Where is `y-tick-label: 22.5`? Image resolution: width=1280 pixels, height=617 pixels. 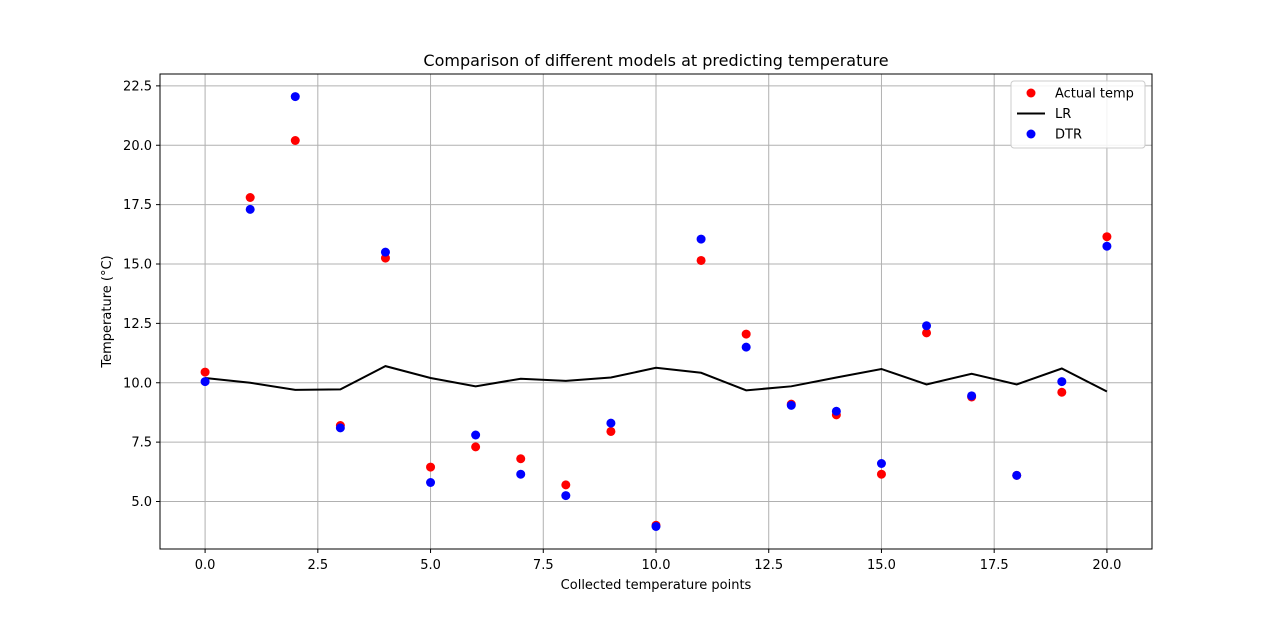 y-tick-label: 22.5 is located at coordinates (137, 86).